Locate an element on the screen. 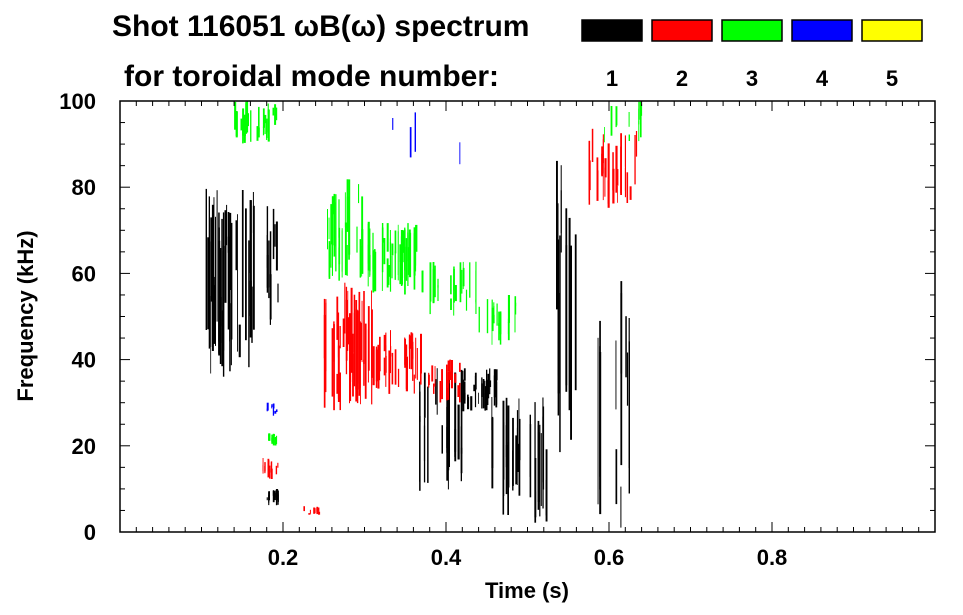 The image size is (963, 615). x-tick-label: 0.8 is located at coordinates (772, 557).